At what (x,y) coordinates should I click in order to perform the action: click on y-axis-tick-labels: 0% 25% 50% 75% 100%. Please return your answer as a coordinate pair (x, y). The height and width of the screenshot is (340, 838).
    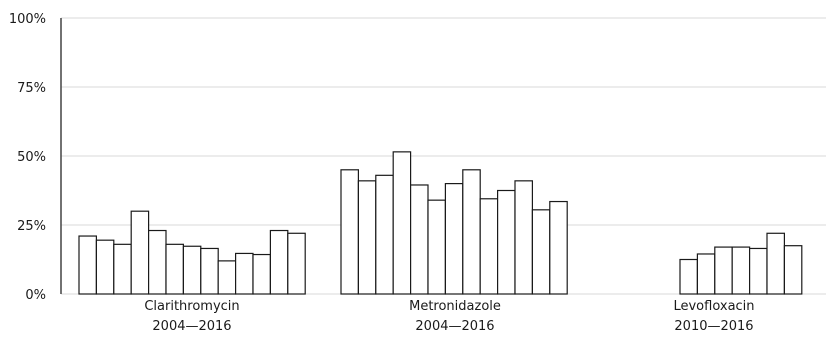
    Looking at the image, I should click on (27, 157).